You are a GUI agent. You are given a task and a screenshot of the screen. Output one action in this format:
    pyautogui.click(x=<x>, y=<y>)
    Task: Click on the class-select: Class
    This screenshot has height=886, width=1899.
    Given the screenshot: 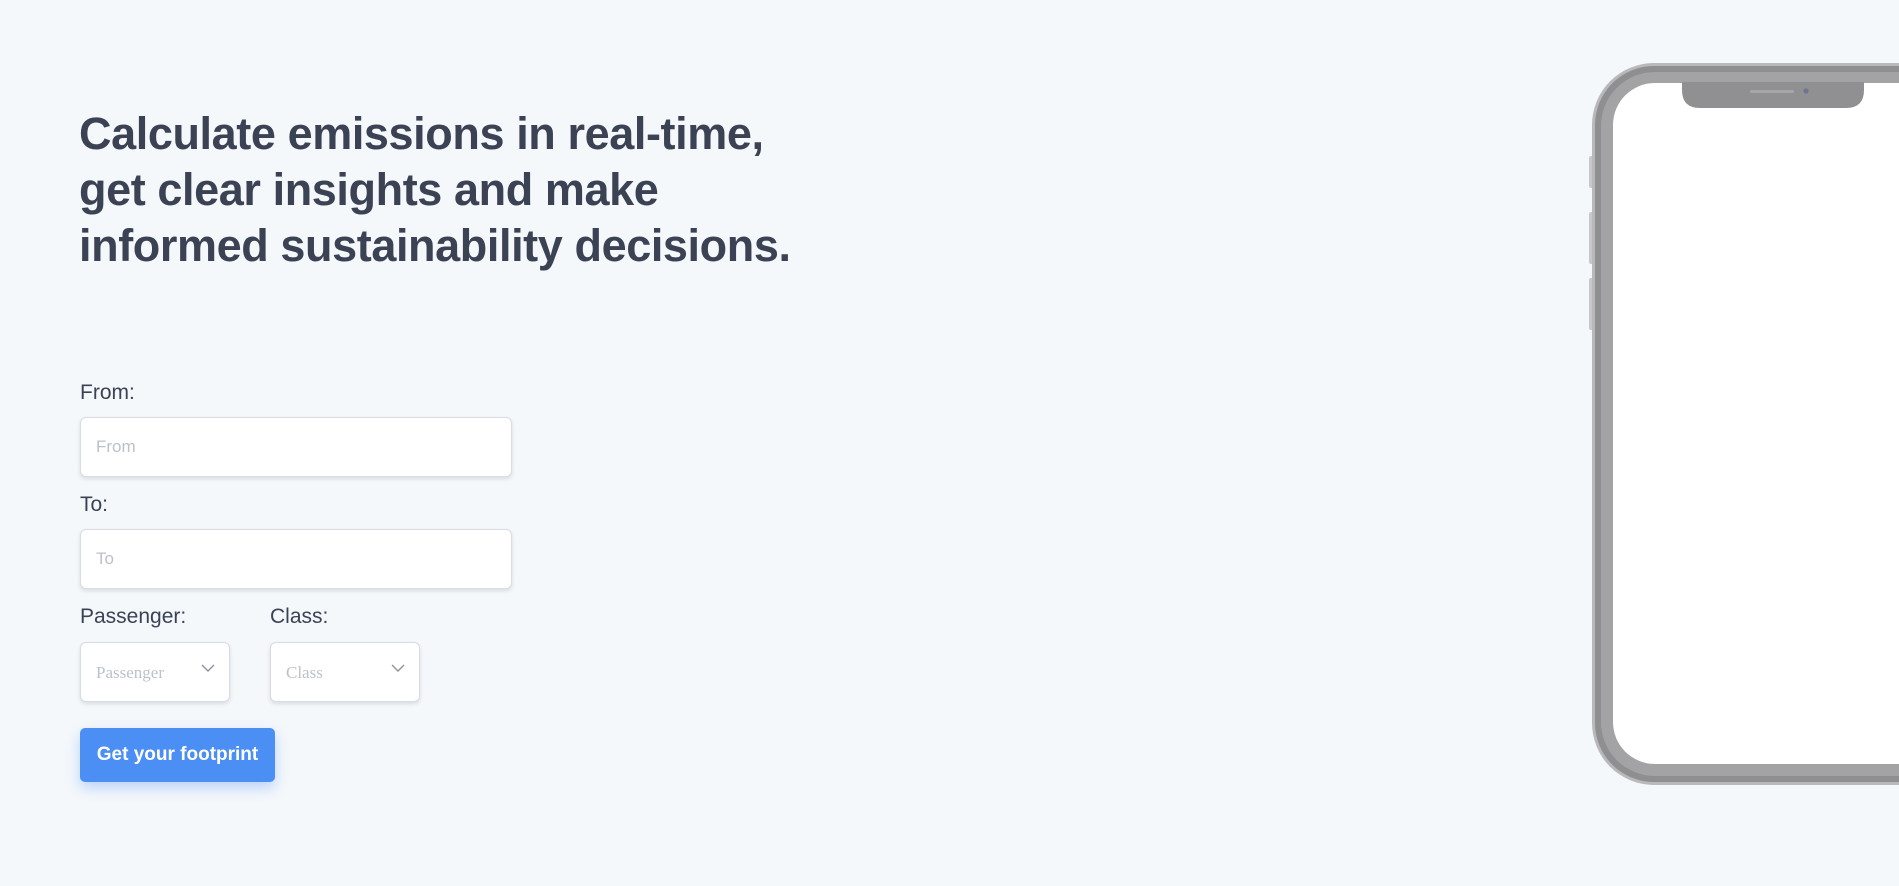 What is the action you would take?
    pyautogui.click(x=345, y=672)
    